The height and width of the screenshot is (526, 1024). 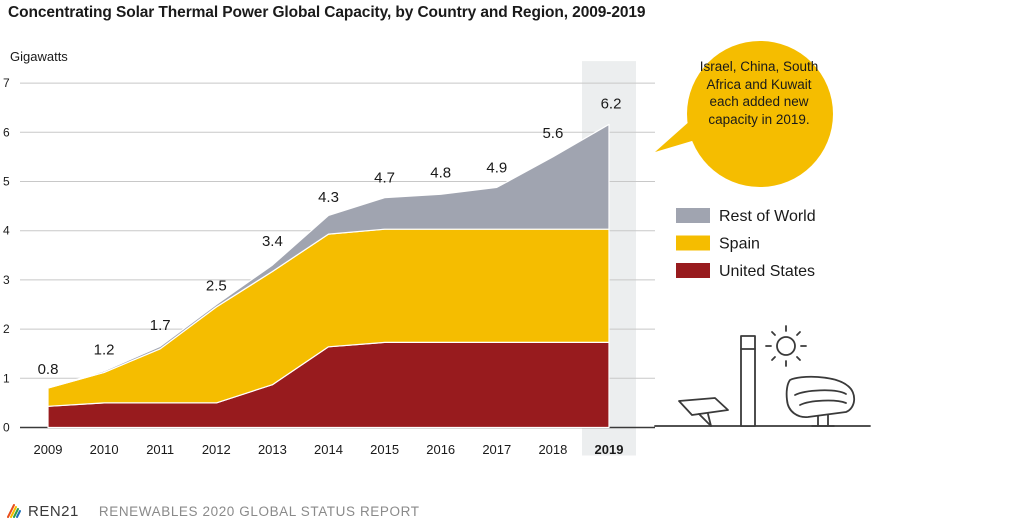 I want to click on y-tick-label: 2, so click(x=6, y=329).